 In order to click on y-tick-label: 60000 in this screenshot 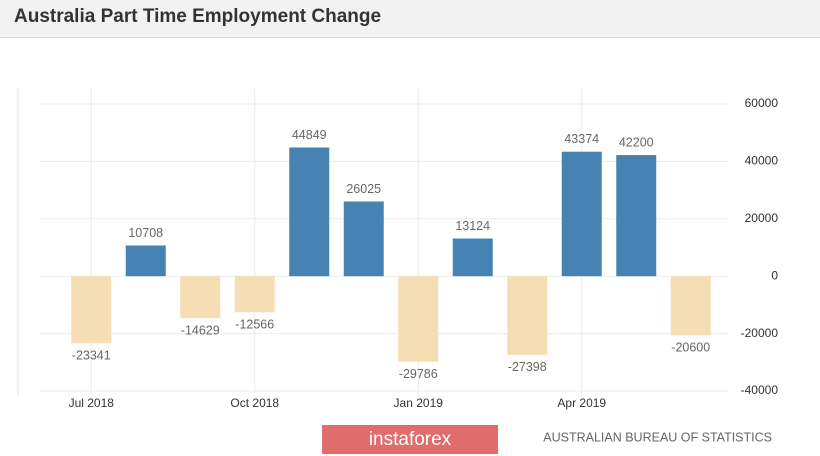, I will do `click(762, 103)`.